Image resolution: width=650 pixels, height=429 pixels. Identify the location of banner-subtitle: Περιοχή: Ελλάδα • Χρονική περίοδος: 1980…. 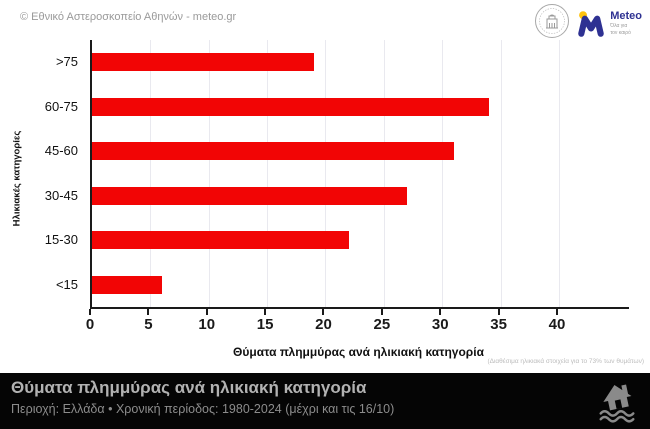
(203, 409).